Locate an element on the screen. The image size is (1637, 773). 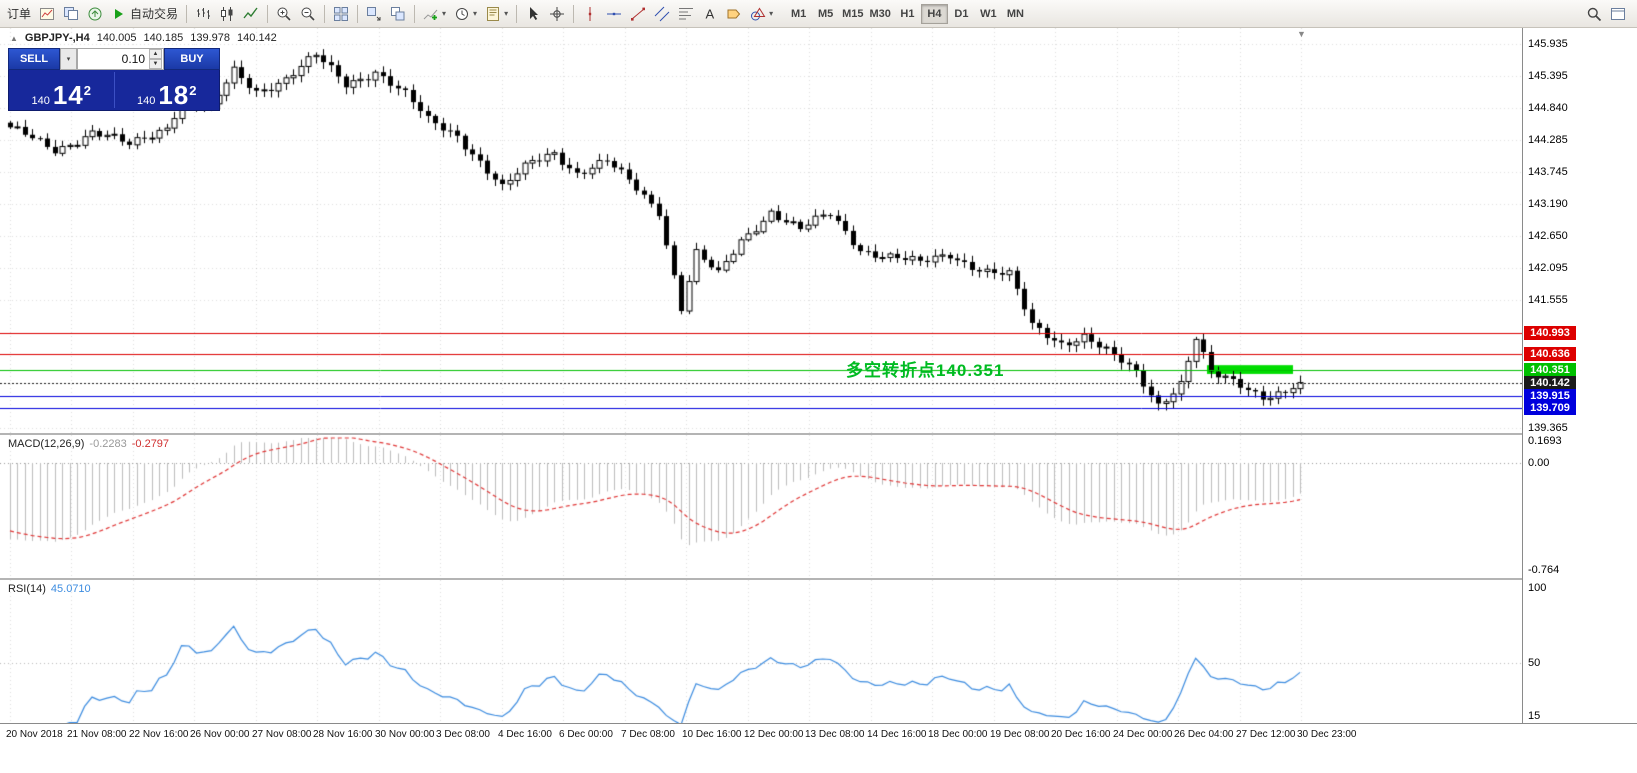
time-axis-label: 27 Dec 12:00 is located at coordinates (1266, 734).